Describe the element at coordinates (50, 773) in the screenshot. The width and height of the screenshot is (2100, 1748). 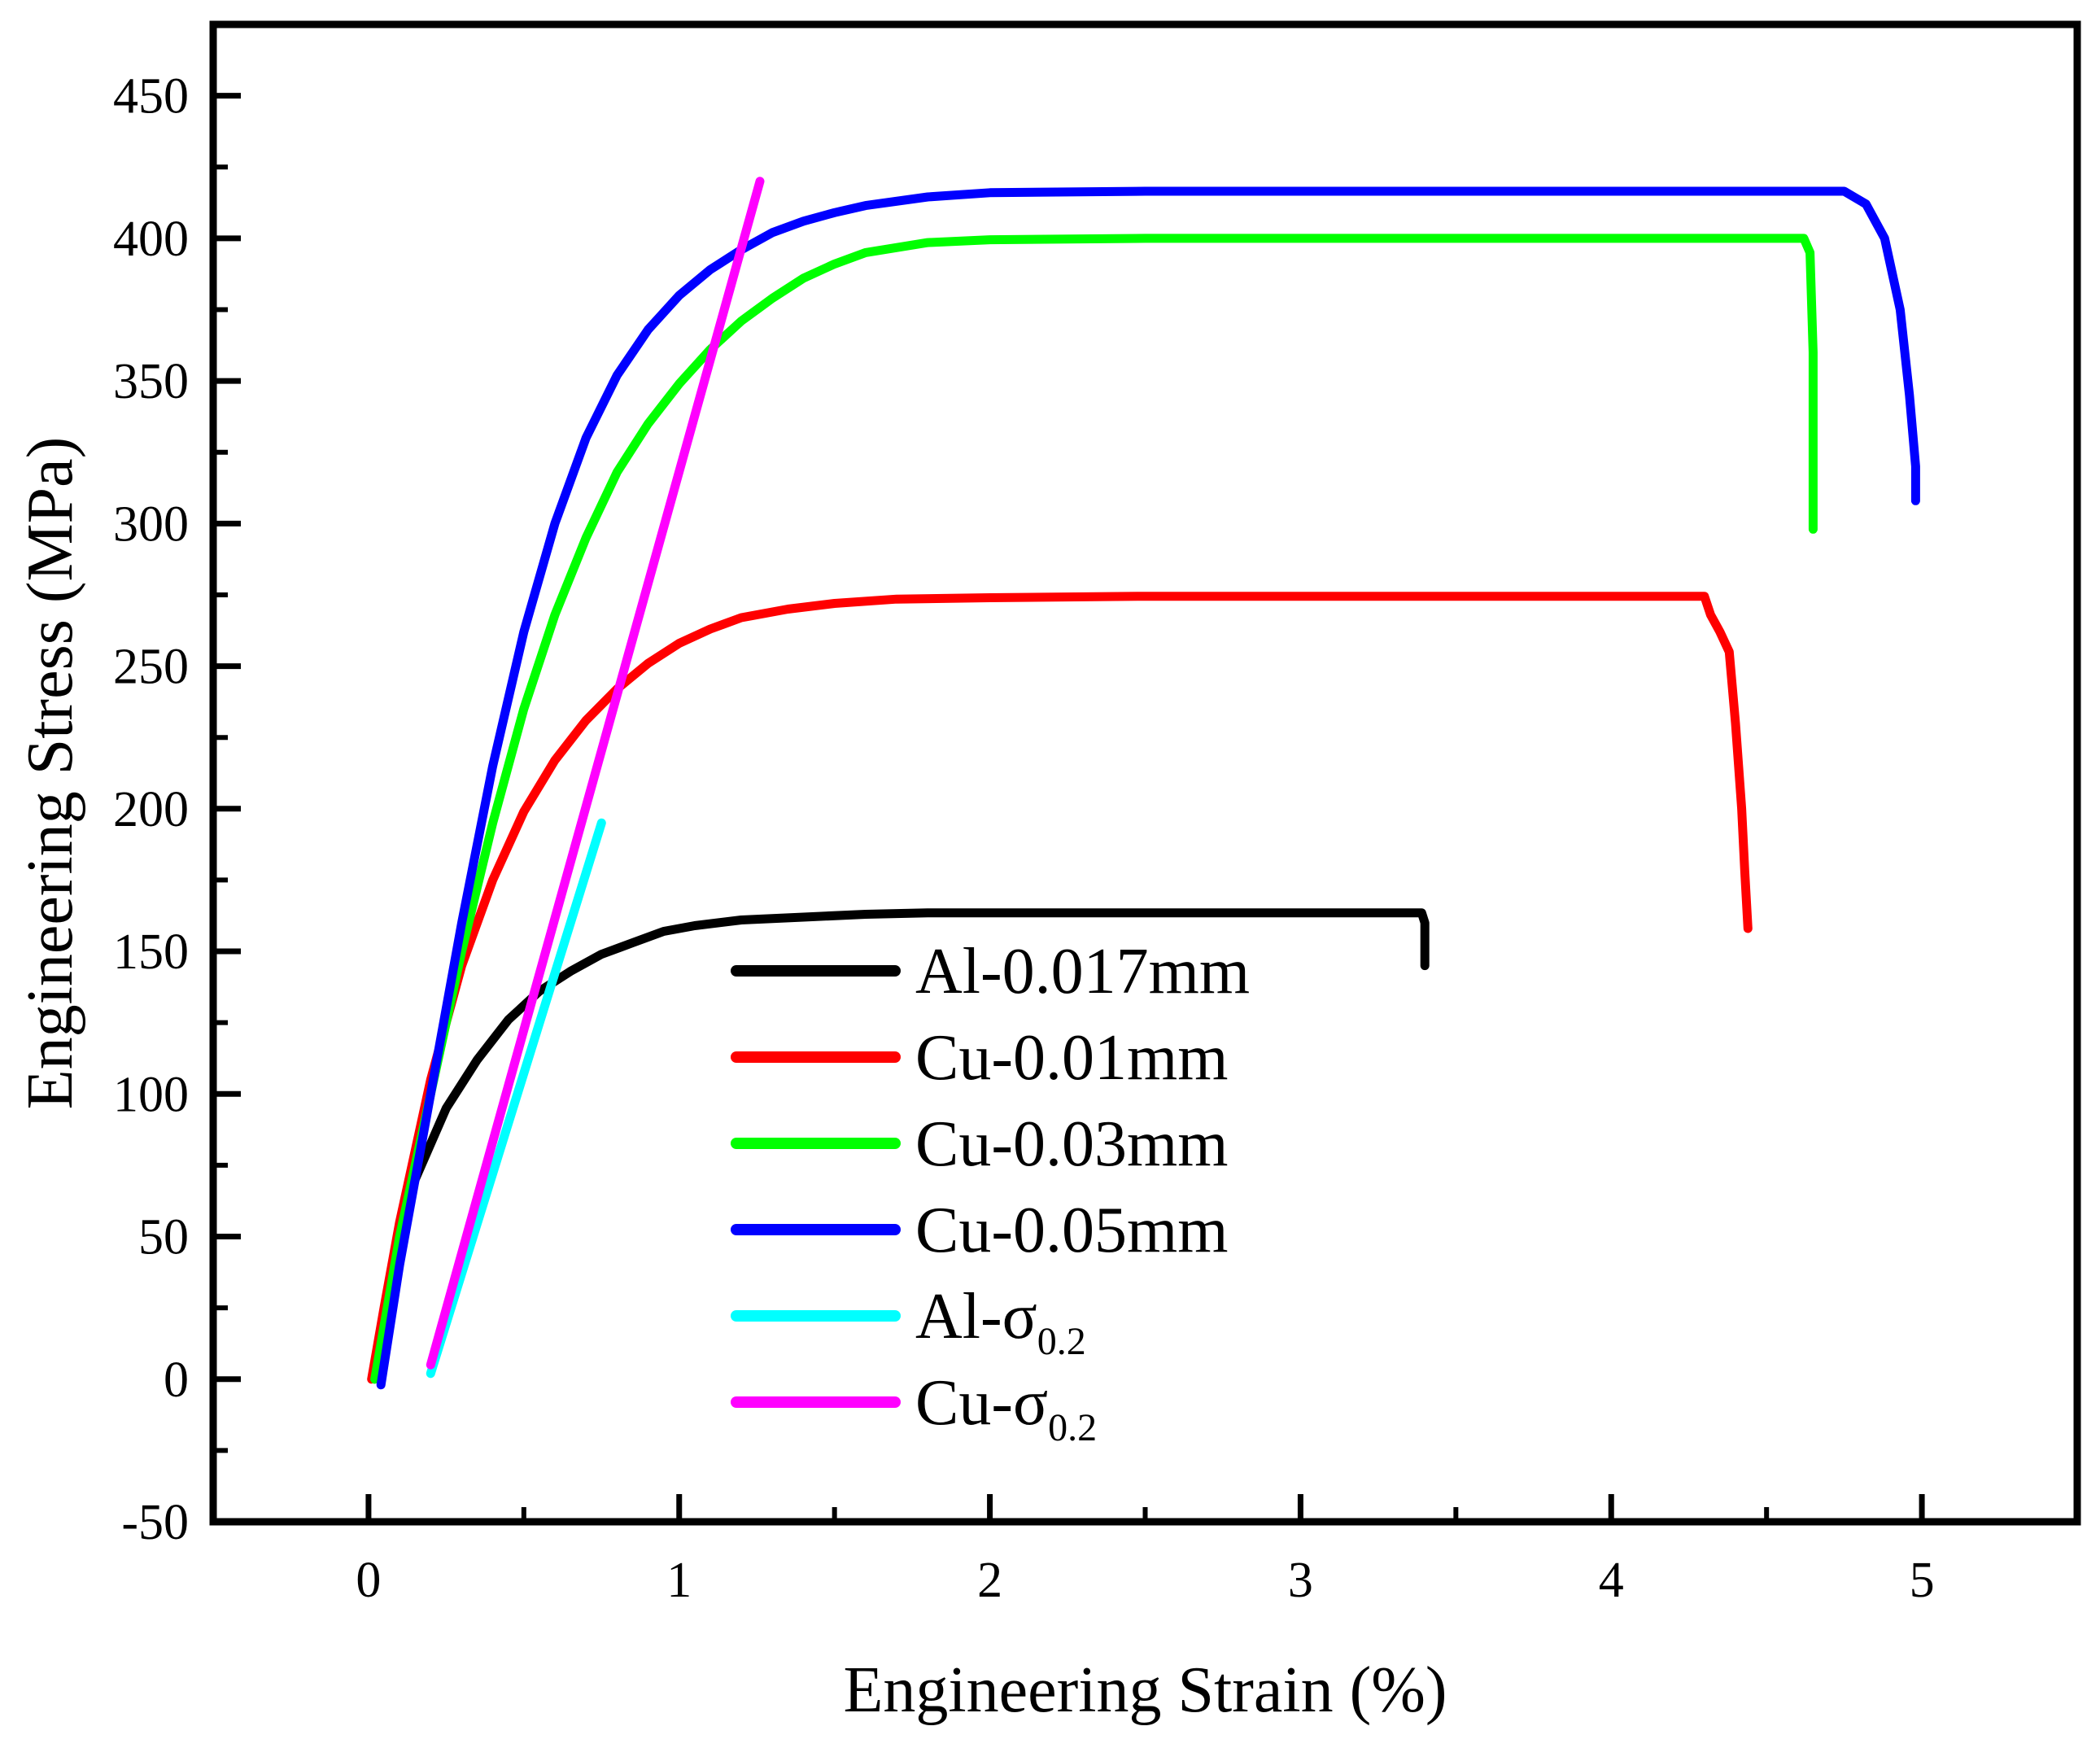
I see `y-axis-title: Engineering Stress (MPa)` at that location.